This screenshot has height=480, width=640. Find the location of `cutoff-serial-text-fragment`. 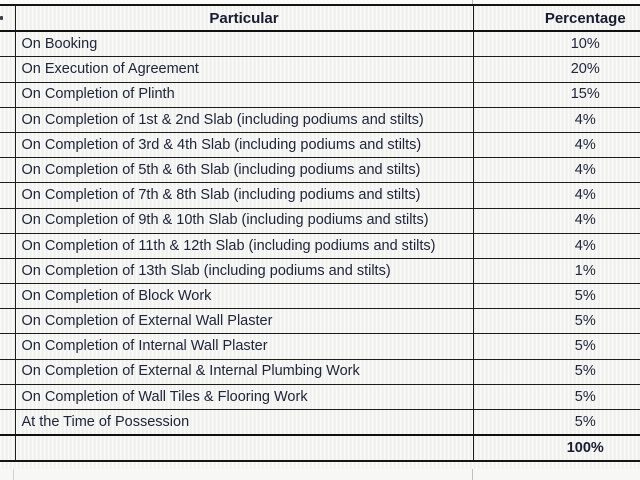

cutoff-serial-text-fragment is located at coordinates (1, 18).